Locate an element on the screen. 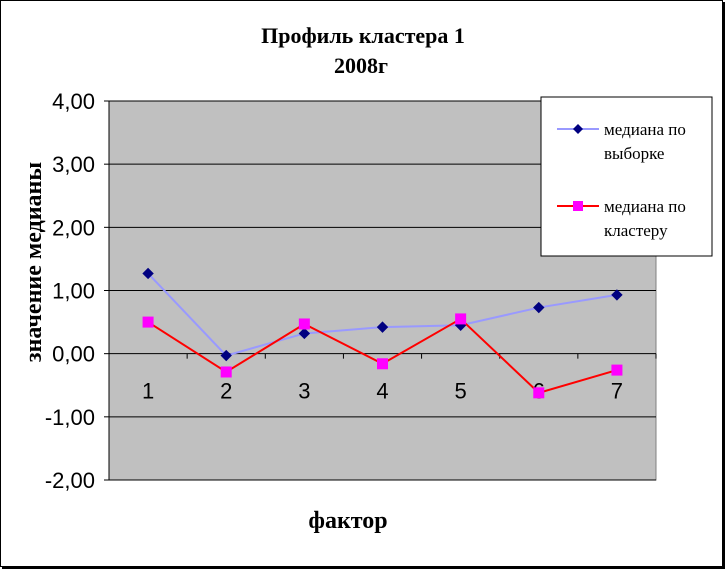 Image resolution: width=725 pixels, height=569 pixels. y-tick-label: 3,00 is located at coordinates (73, 164).